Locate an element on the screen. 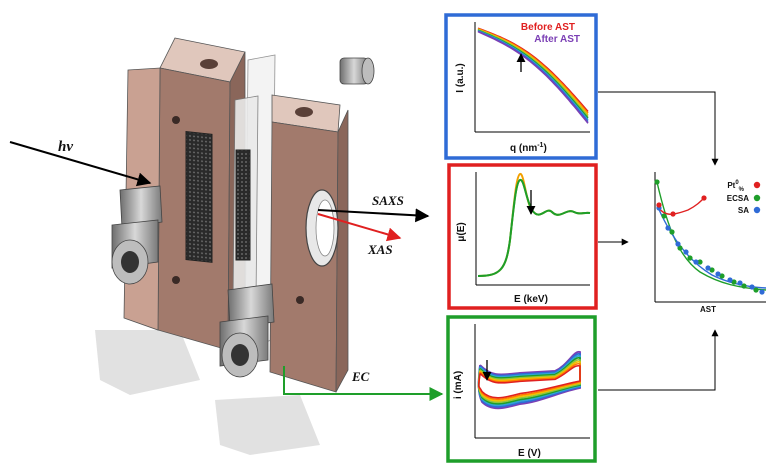 This screenshot has height=464, width=768. saxs-curves is located at coordinates (533, 75).